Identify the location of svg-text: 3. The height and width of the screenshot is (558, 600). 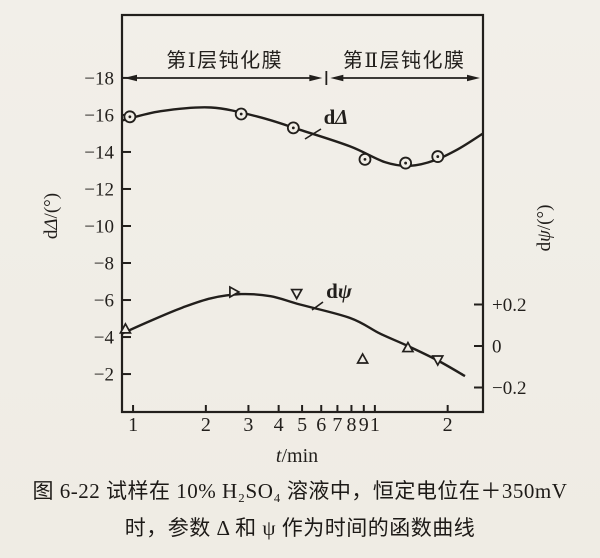
(248, 425).